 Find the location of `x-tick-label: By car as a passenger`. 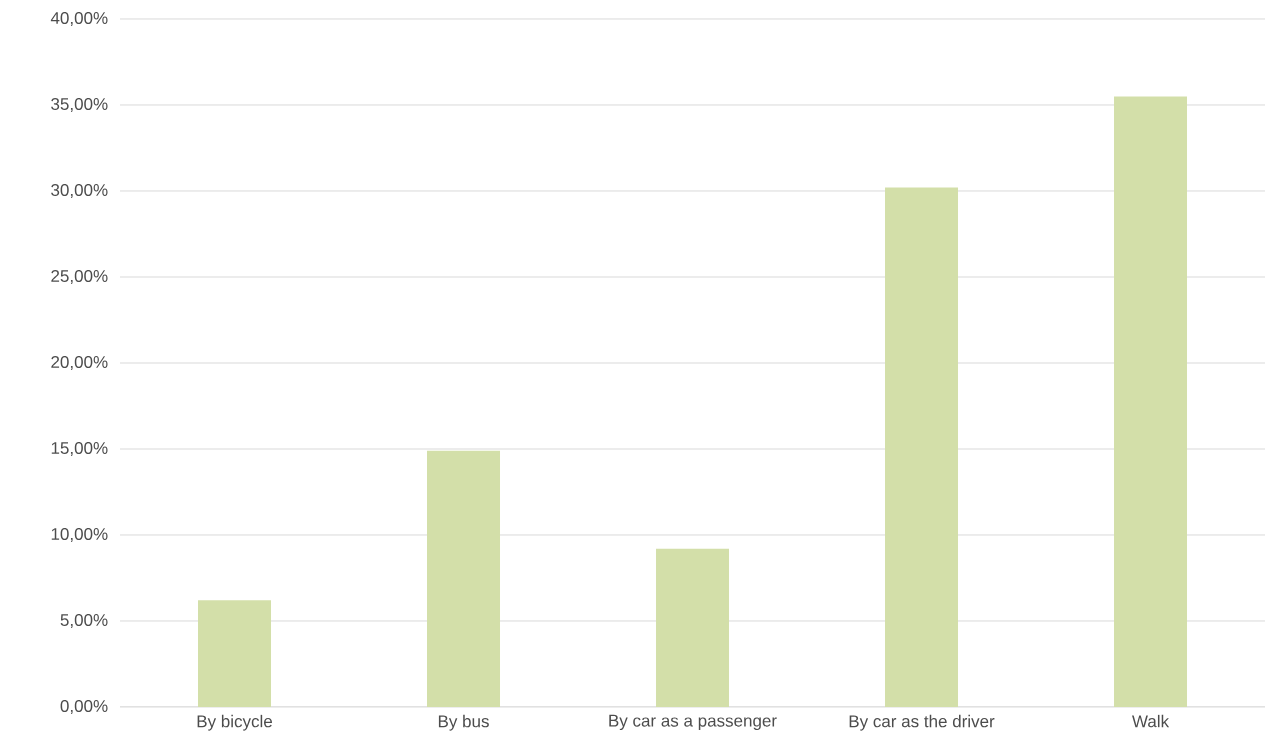

x-tick-label: By car as a passenger is located at coordinates (693, 722).